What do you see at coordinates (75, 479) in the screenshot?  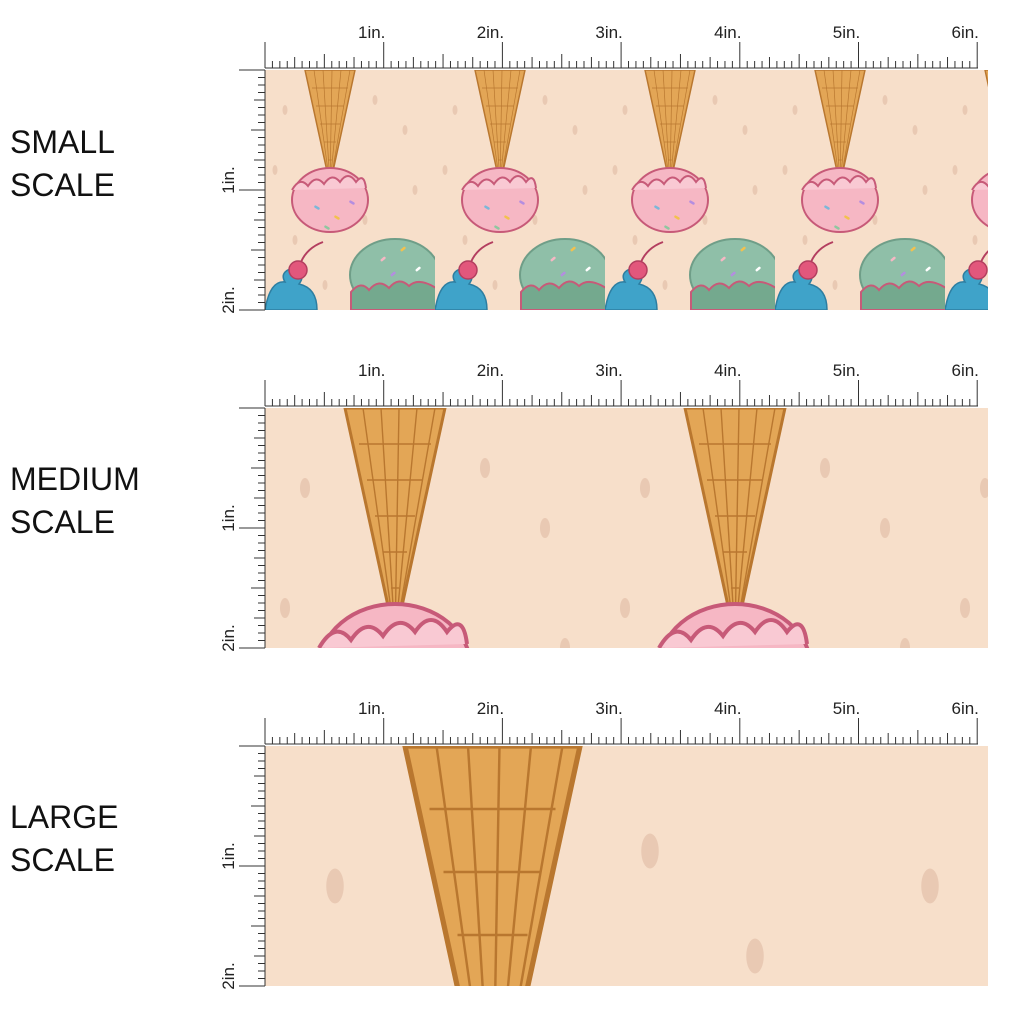 I see `scale-label: MEDIUM` at bounding box center [75, 479].